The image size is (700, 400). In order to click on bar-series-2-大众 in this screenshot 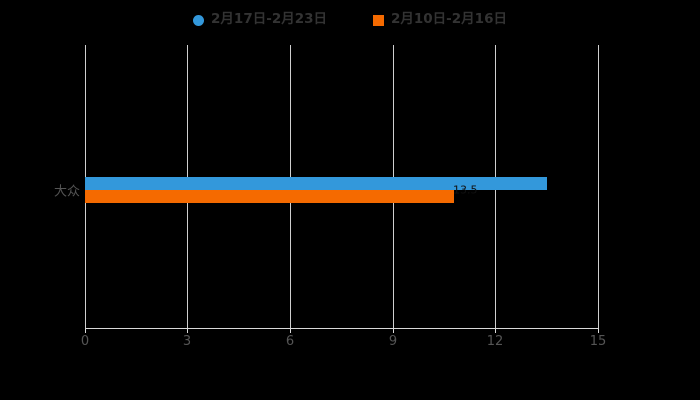, I will do `click(269, 196)`.